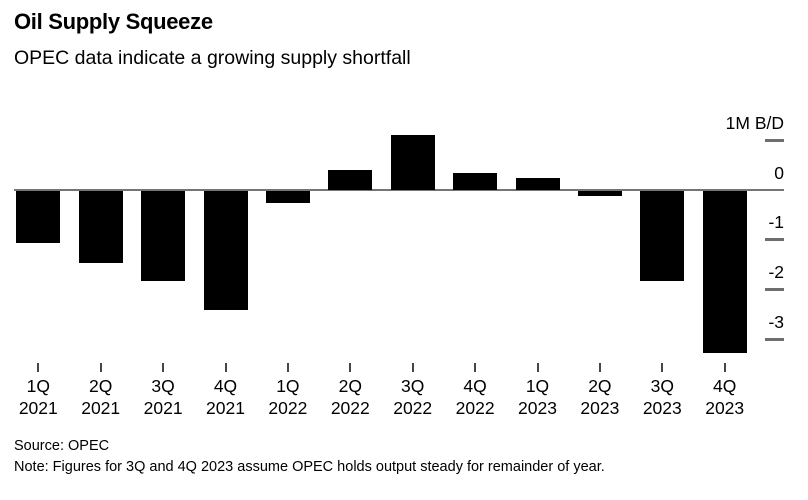 The height and width of the screenshot is (500, 808). Describe the element at coordinates (754, 122) in the screenshot. I see `y-axis-unit-label: 1M B/D` at that location.